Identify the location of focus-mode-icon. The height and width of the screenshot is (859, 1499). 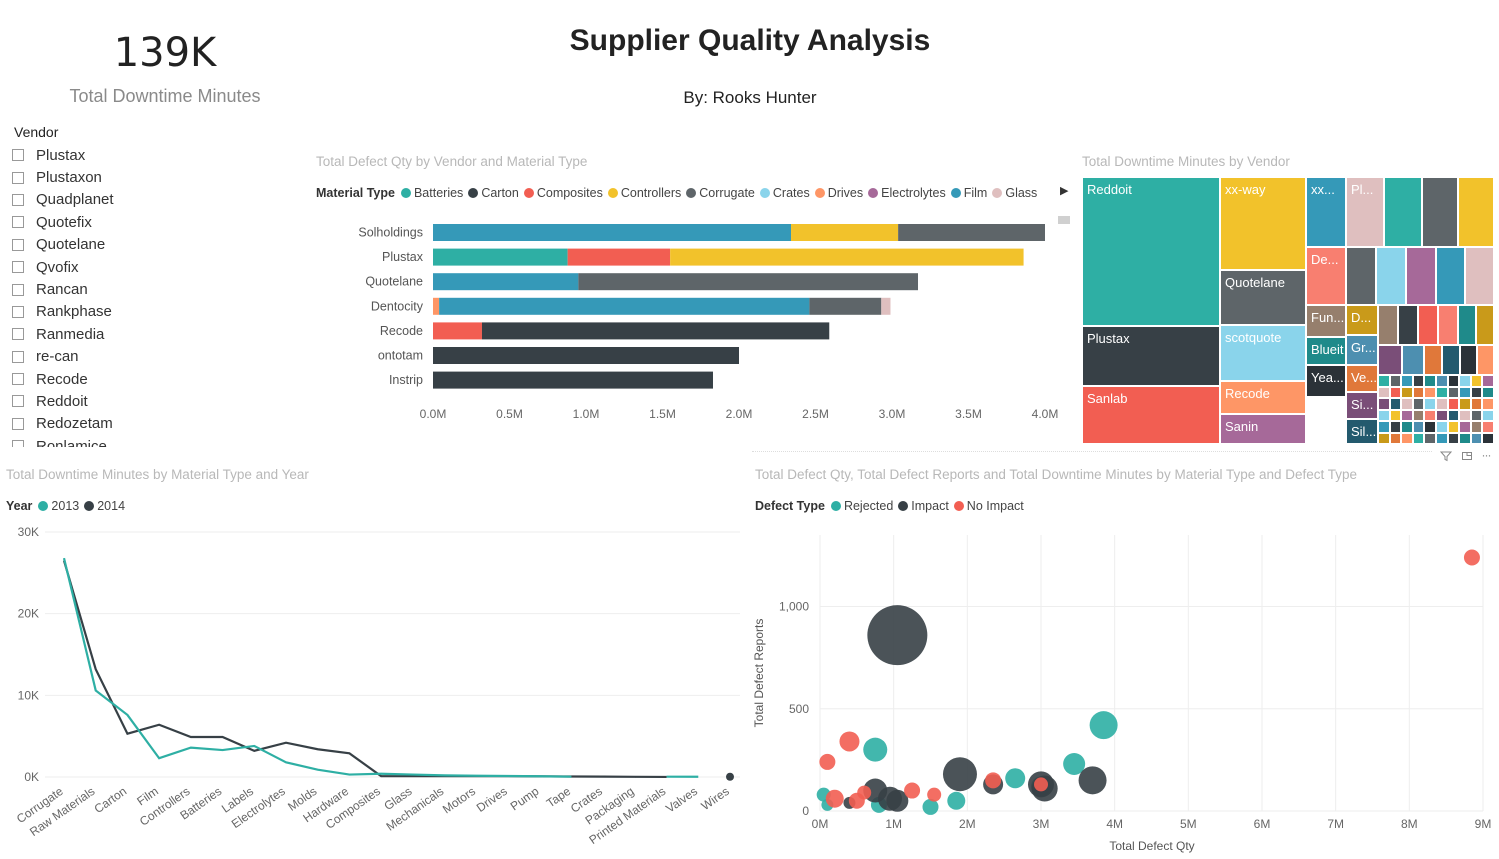
(1467, 457).